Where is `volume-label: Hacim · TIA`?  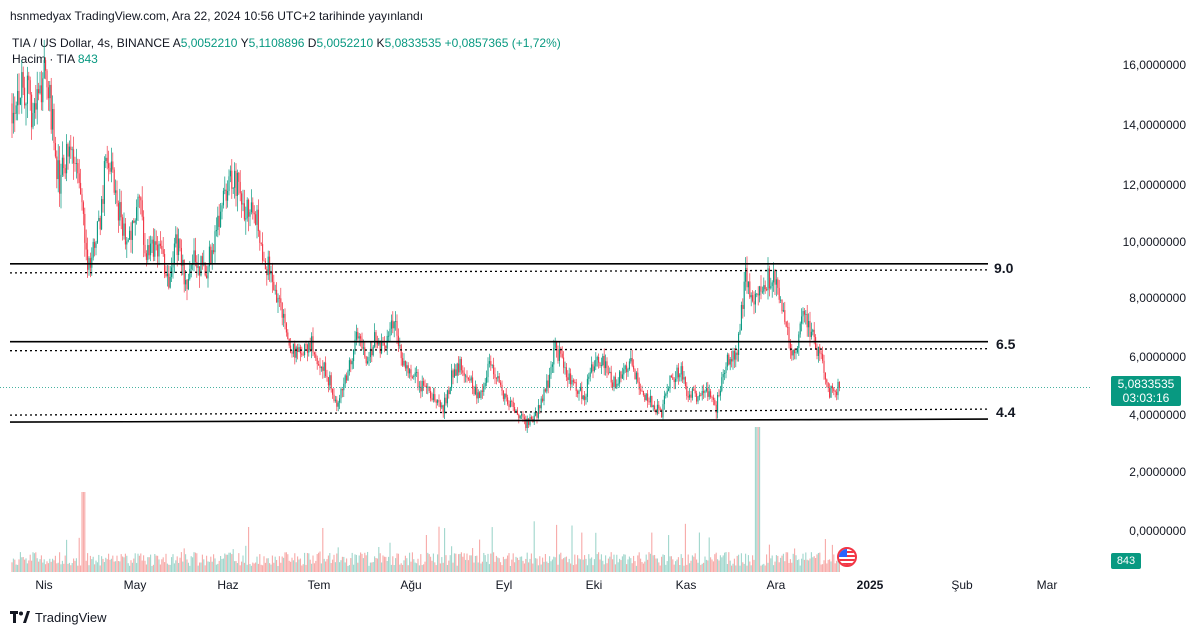
volume-label: Hacim · TIA is located at coordinates (43, 59).